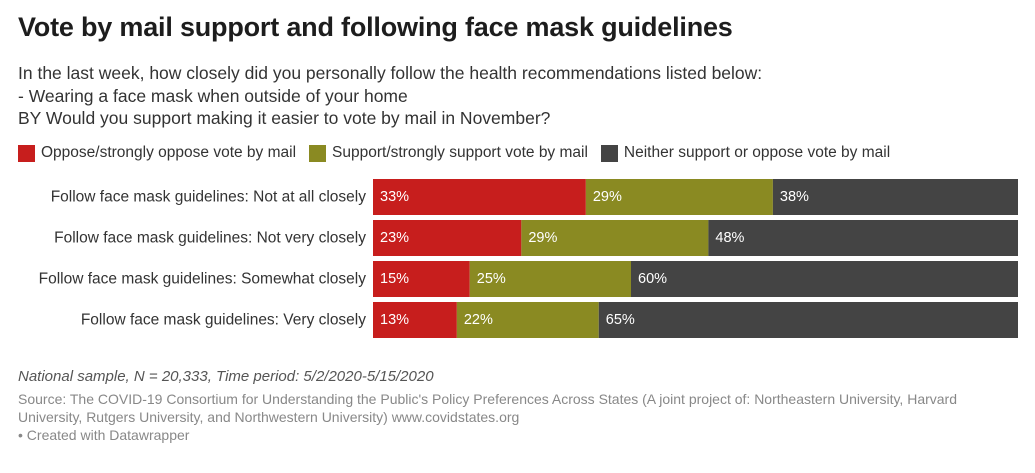  What do you see at coordinates (415, 320) in the screenshot?
I see `bar-segment-oppose-very-closely` at bounding box center [415, 320].